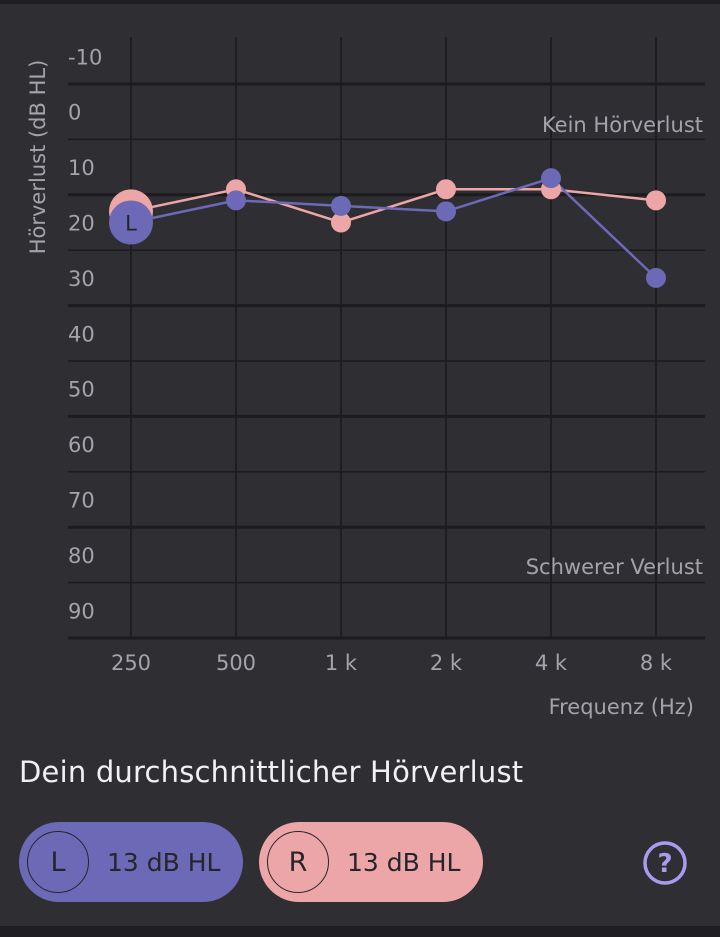 The image size is (720, 937). What do you see at coordinates (81, 611) in the screenshot?
I see `y-tick-label: 90` at bounding box center [81, 611].